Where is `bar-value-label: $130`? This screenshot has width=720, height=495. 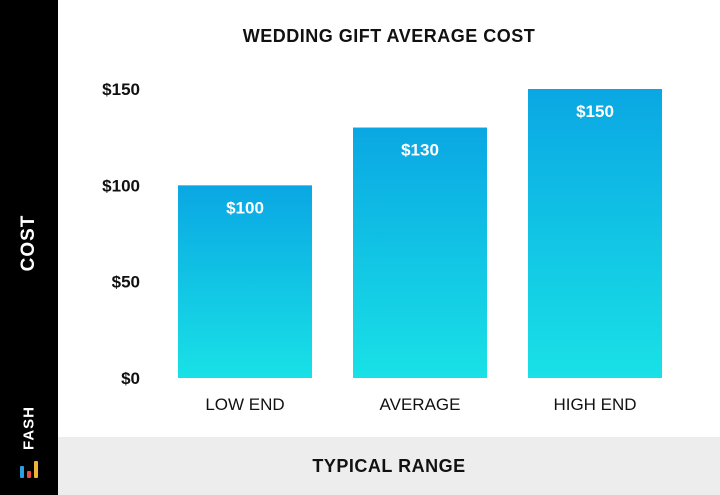 bar-value-label: $130 is located at coordinates (420, 150).